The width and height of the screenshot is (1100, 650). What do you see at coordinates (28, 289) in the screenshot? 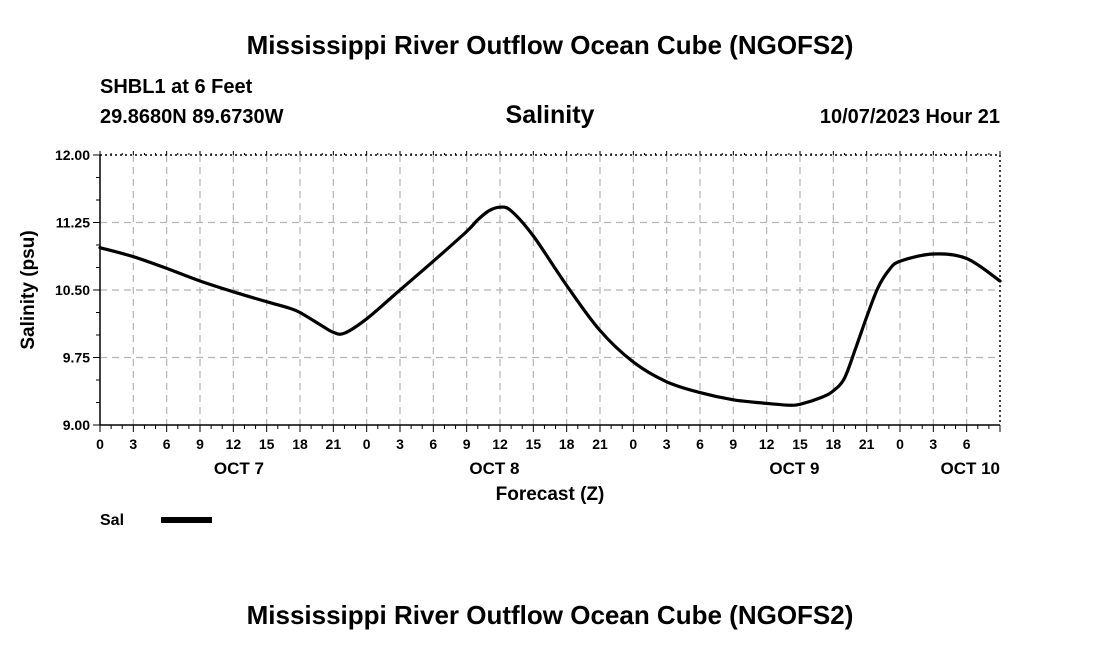
I see `y-axis-title: Salinity (psu)` at bounding box center [28, 289].